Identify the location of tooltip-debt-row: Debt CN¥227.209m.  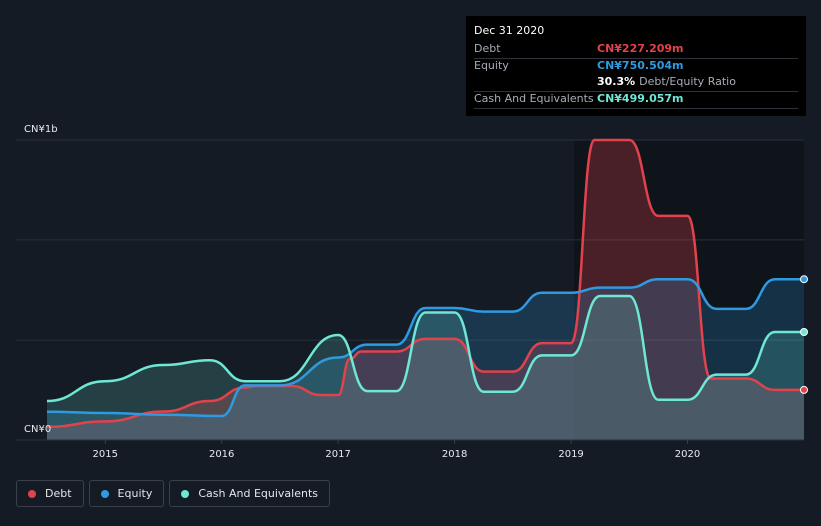
(636, 50).